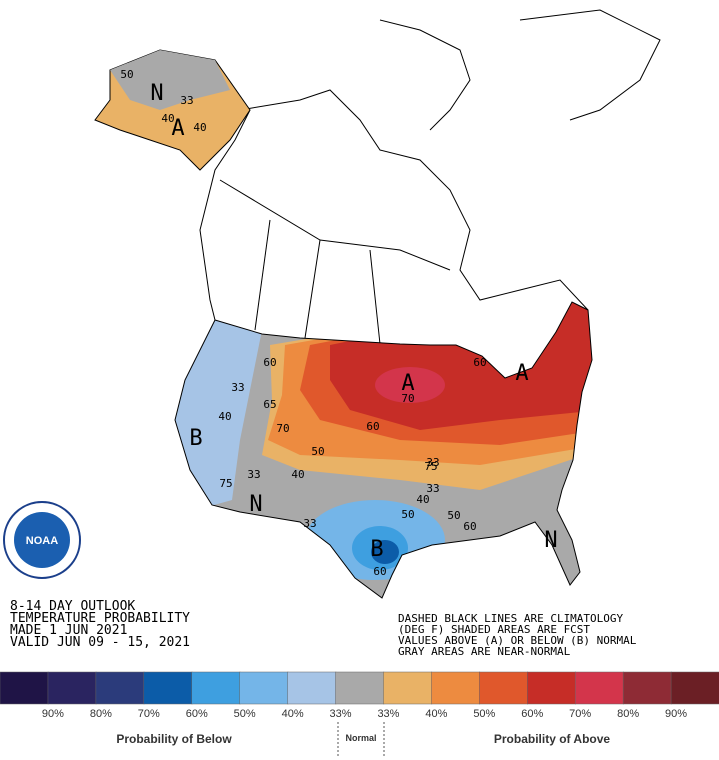 This screenshot has width=719, height=760. I want to click on legend-note: (DEG F) SHADED AREAS ARE FCST, so click(494, 629).